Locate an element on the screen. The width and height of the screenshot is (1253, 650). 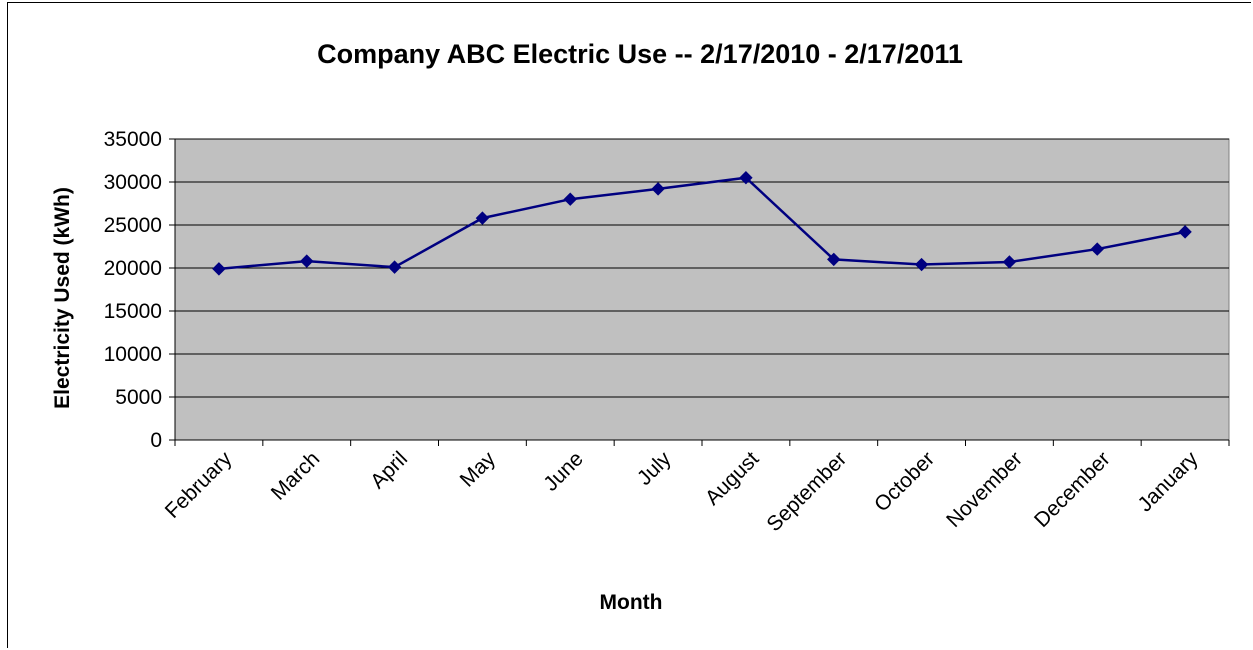
x-tick-label: September is located at coordinates (806, 491).